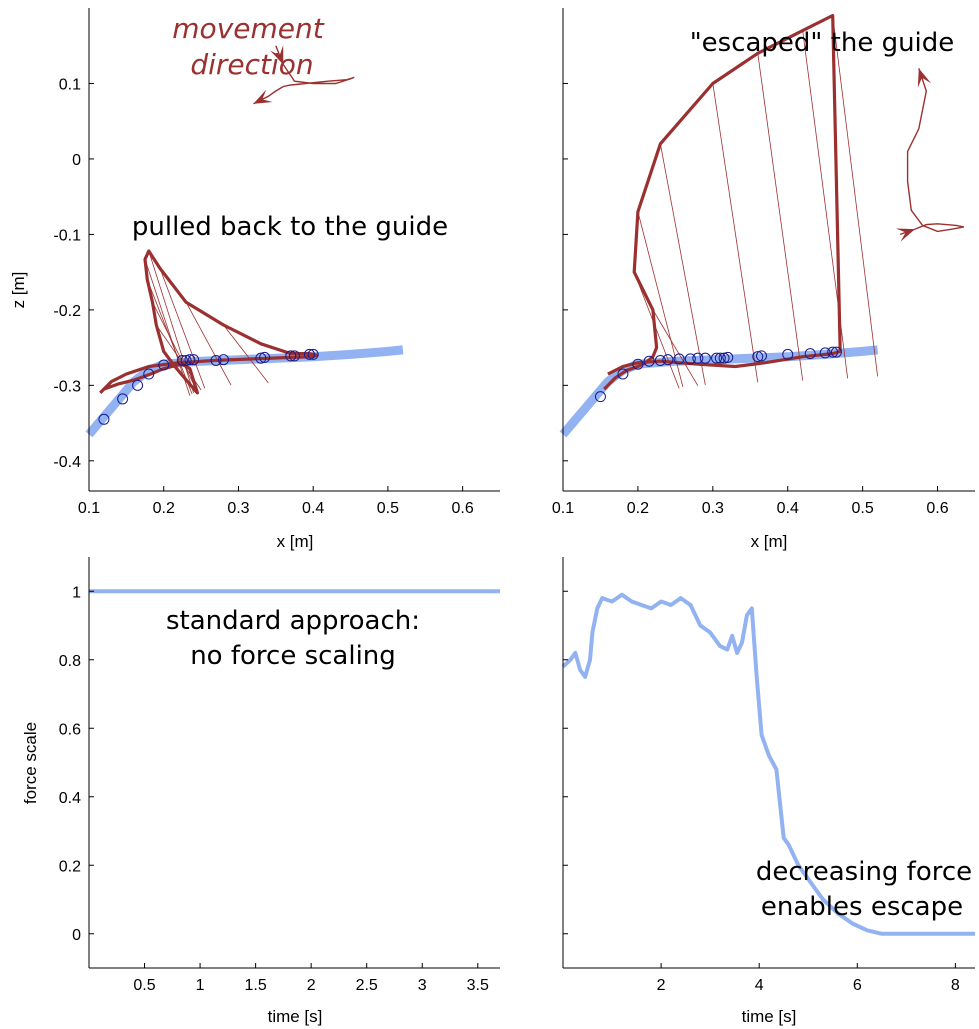  What do you see at coordinates (295, 1016) in the screenshot?
I see `x-axis-label: time [s]` at bounding box center [295, 1016].